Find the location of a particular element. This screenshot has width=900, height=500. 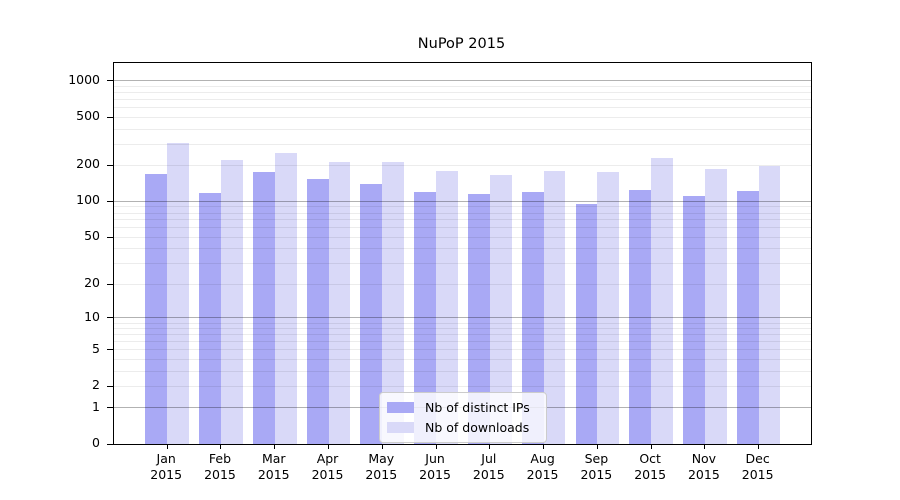

x-tick-month: May is located at coordinates (381, 458).